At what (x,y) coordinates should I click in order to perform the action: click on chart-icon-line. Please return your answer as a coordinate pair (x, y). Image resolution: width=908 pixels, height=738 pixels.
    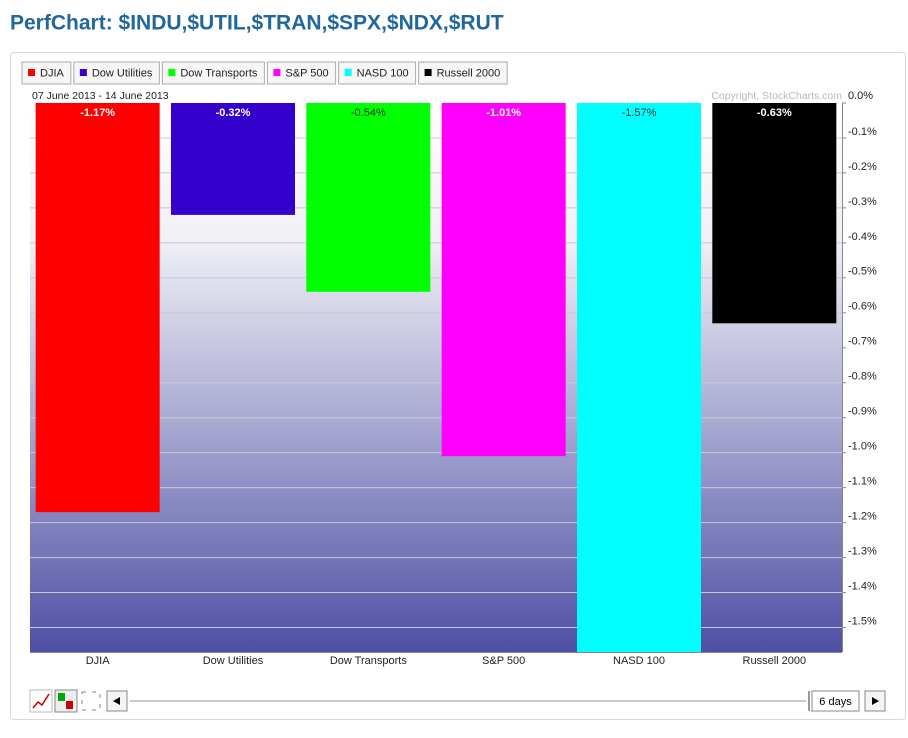
    Looking at the image, I should click on (41, 701).